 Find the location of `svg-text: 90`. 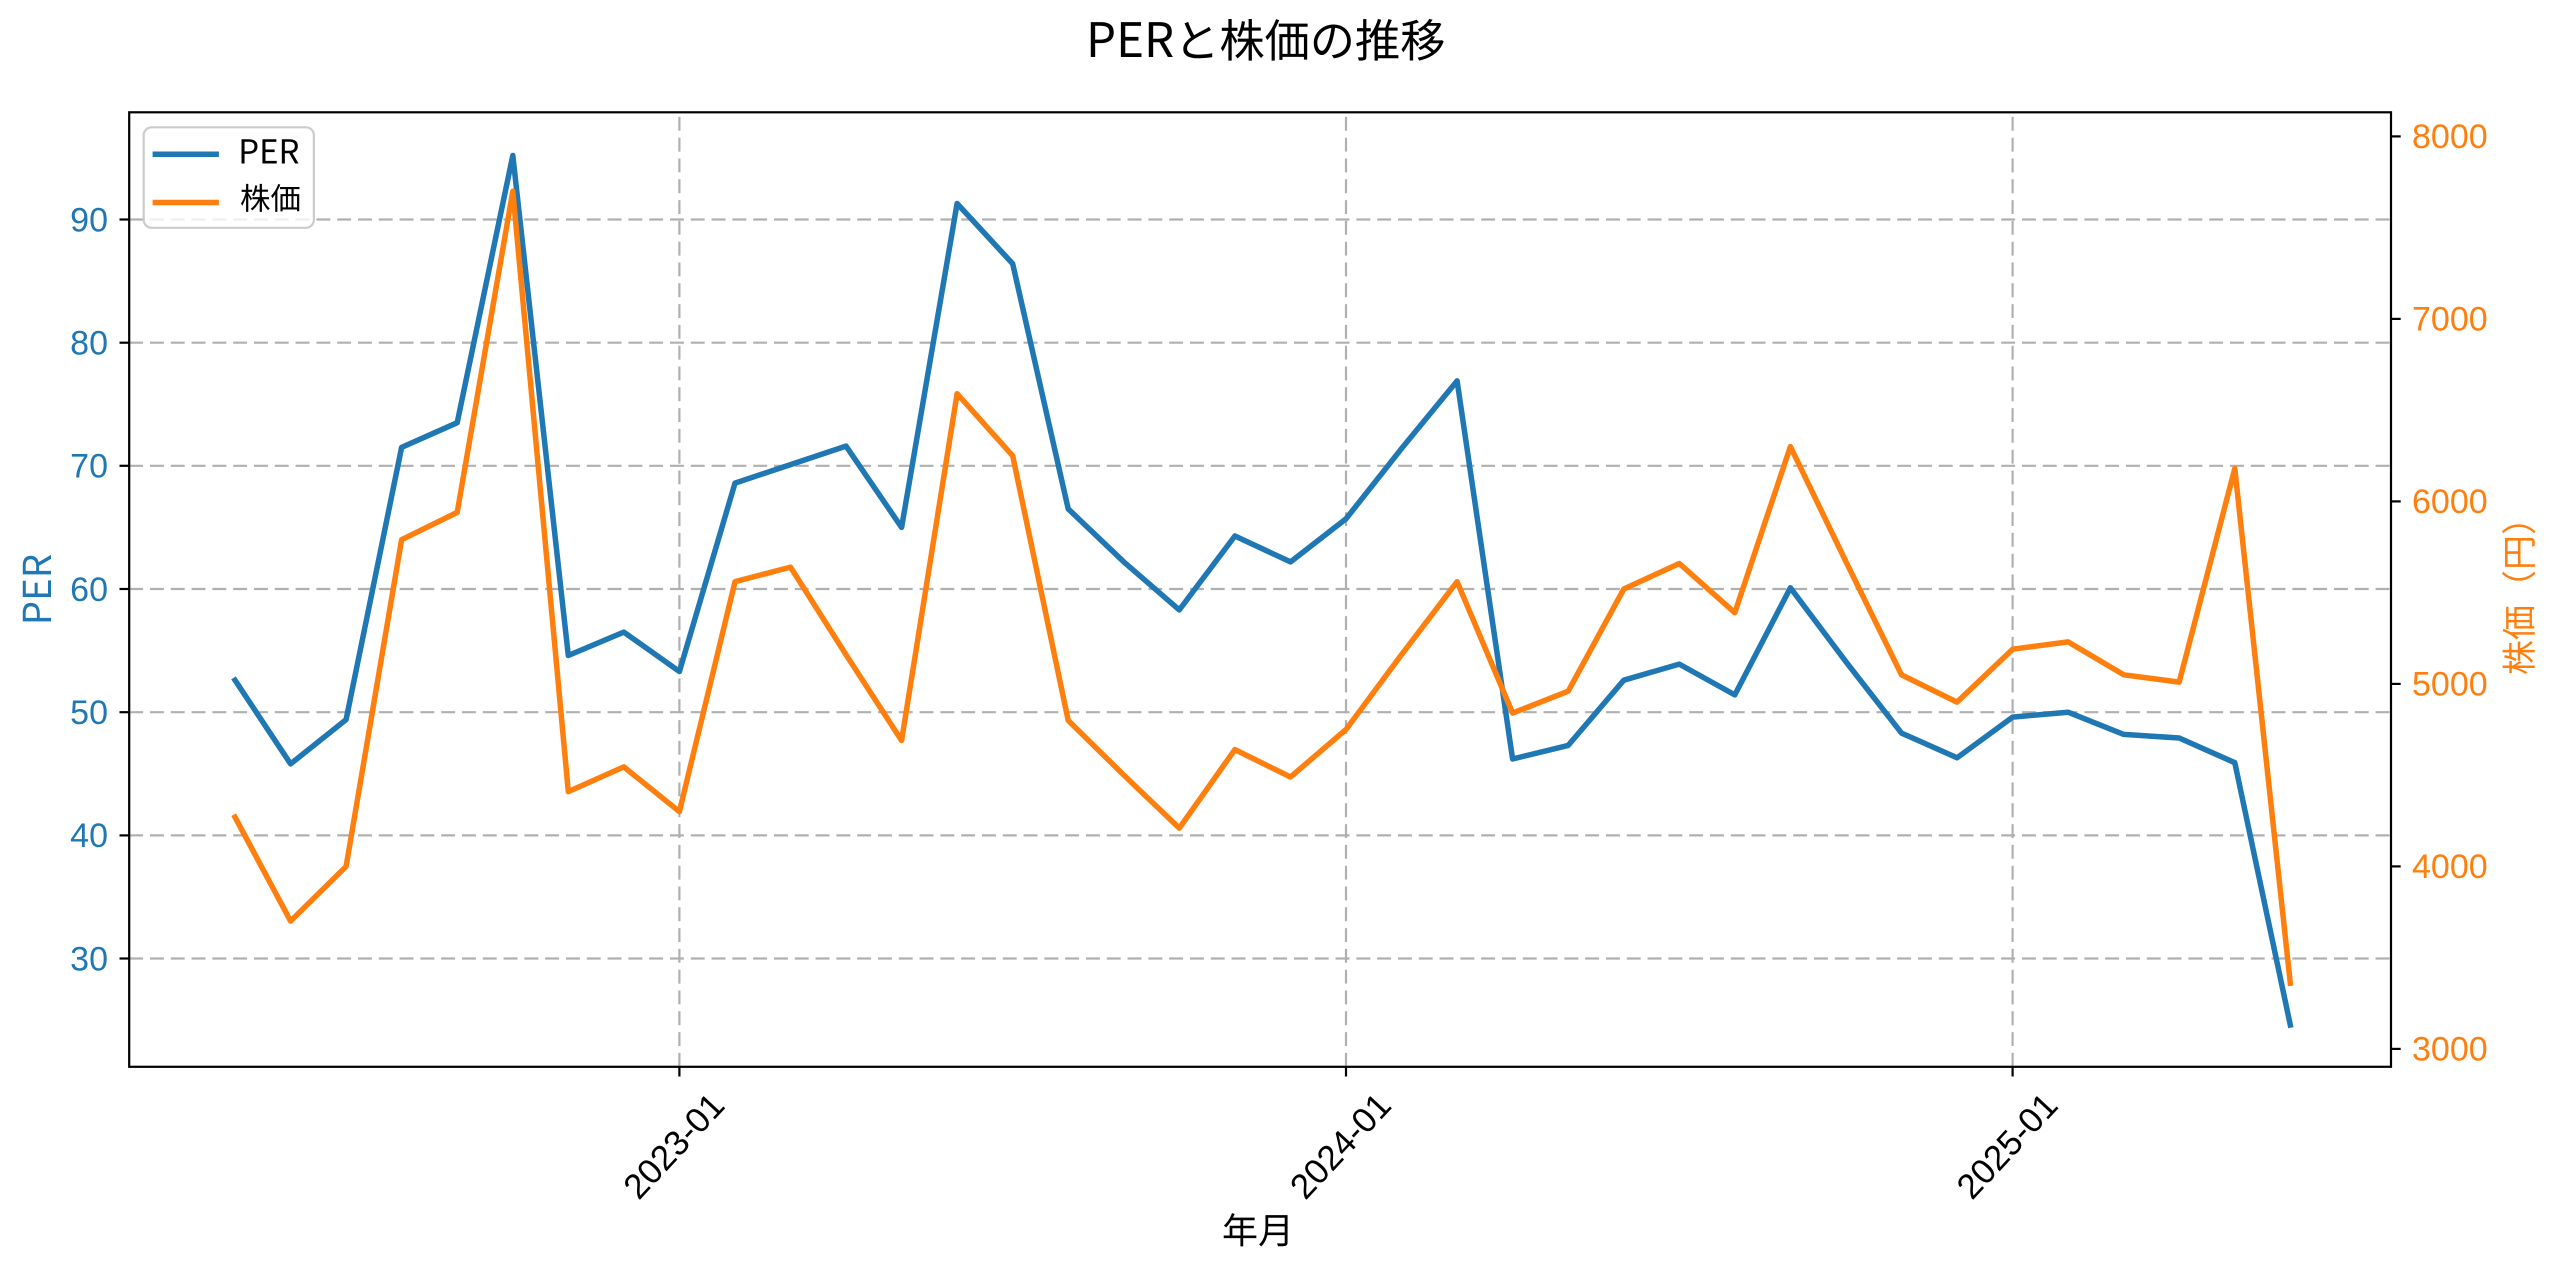

svg-text: 90 is located at coordinates (89, 220).